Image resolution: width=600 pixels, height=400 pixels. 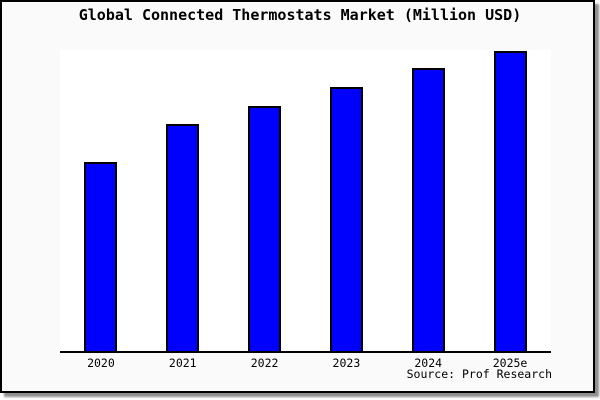 I want to click on bar-2023, so click(x=346, y=219).